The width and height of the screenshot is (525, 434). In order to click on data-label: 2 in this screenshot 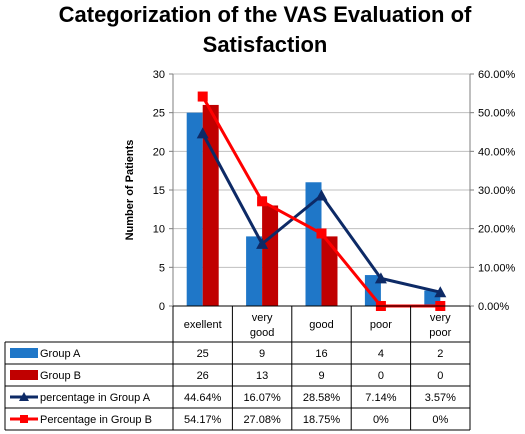, I will do `click(440, 354)`.